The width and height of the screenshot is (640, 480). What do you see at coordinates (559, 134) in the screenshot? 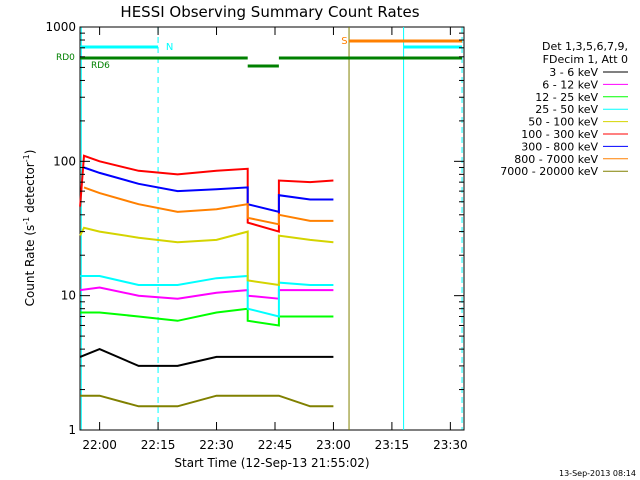
I see `legend-label: 100 - 300 keV` at bounding box center [559, 134].